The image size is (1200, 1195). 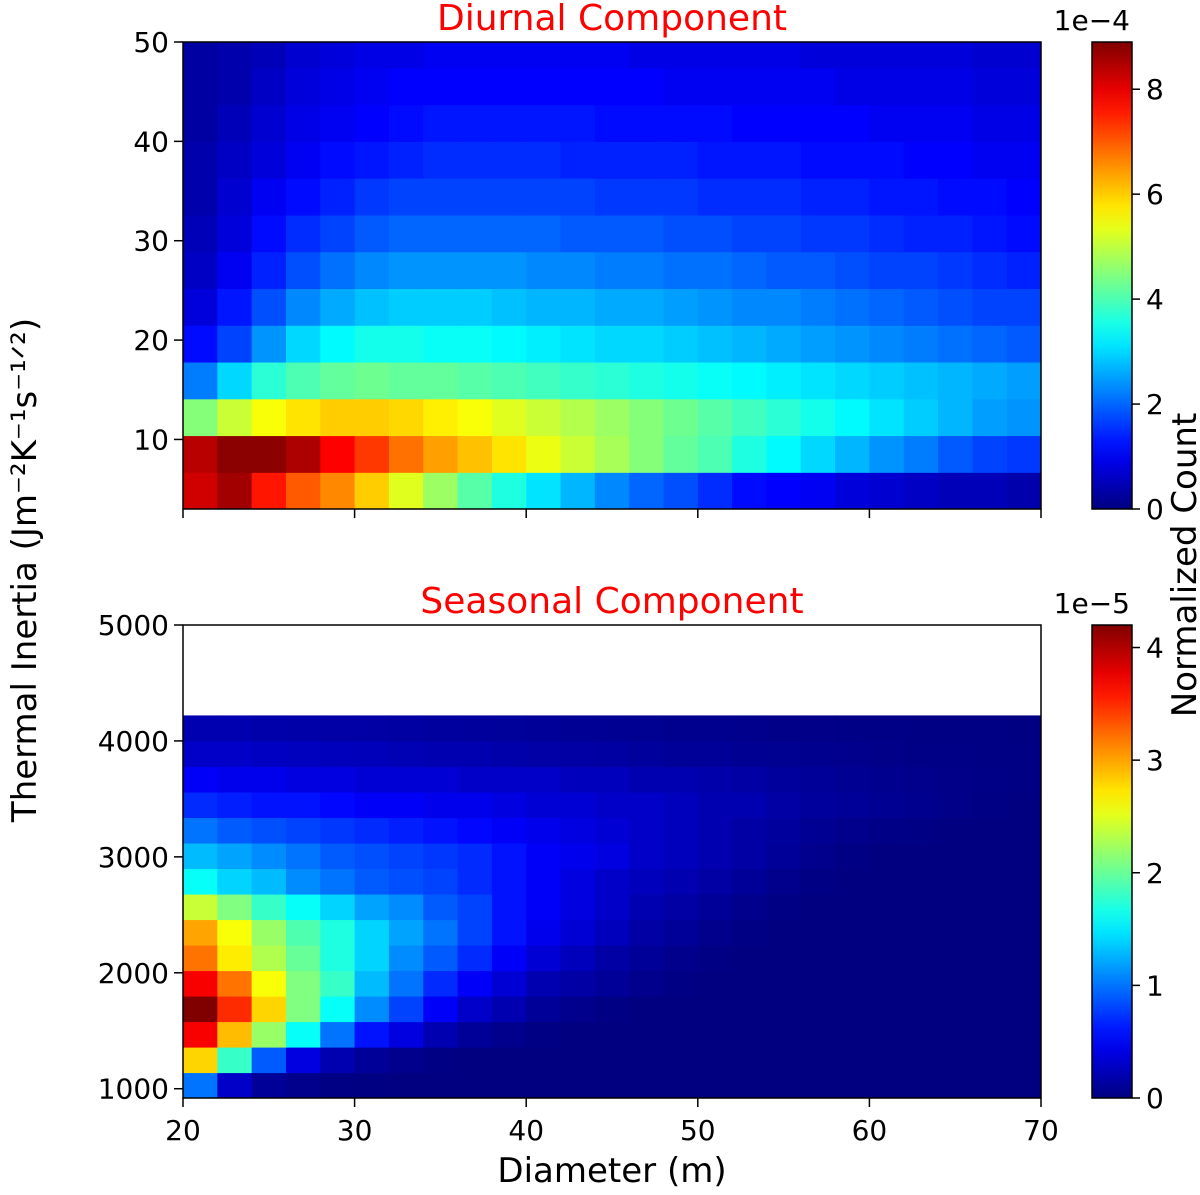 I want to click on diurnal-y-tick-label: 10, so click(x=151, y=439).